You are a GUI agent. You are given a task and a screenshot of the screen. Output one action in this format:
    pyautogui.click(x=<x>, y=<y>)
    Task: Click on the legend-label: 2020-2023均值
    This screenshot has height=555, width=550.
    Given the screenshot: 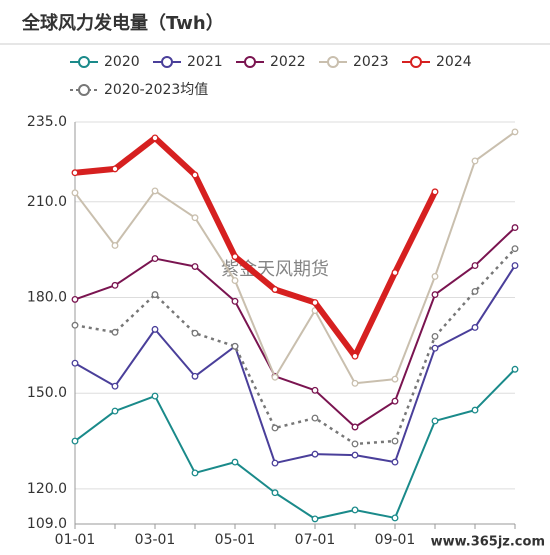 What is the action you would take?
    pyautogui.click(x=156, y=90)
    